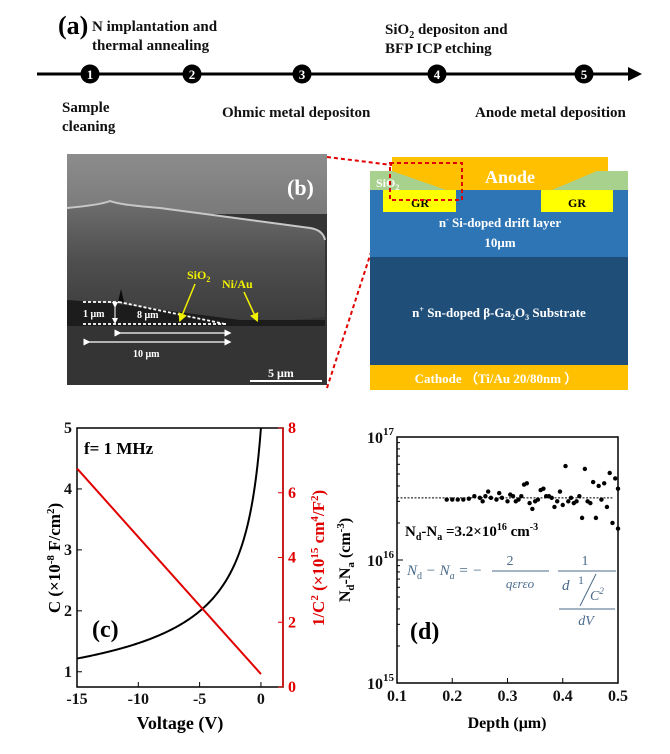 The height and width of the screenshot is (754, 670). Describe the element at coordinates (172, 313) in the screenshot. I see `dim-slope-line` at that location.